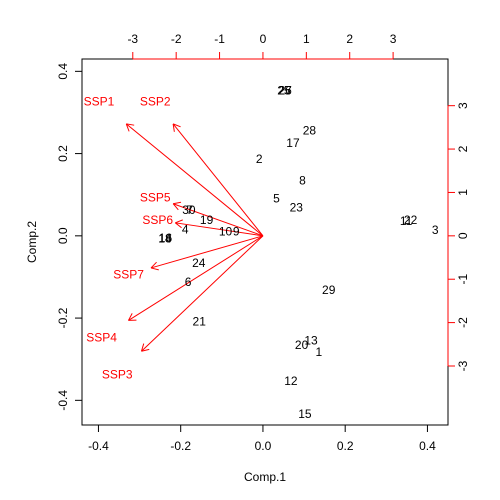 The height and width of the screenshot is (500, 500). I want to click on axis-top-tick-label: 1, so click(306, 39).